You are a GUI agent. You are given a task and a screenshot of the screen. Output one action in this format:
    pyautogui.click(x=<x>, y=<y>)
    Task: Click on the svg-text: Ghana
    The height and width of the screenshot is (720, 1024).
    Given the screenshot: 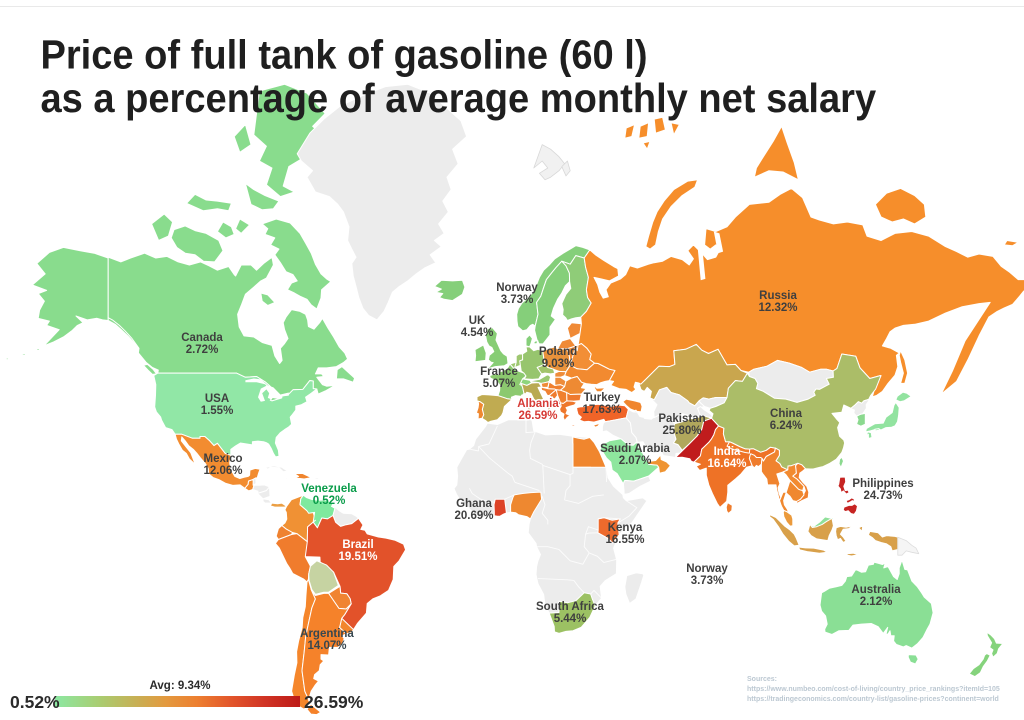 What is the action you would take?
    pyautogui.click(x=474, y=504)
    